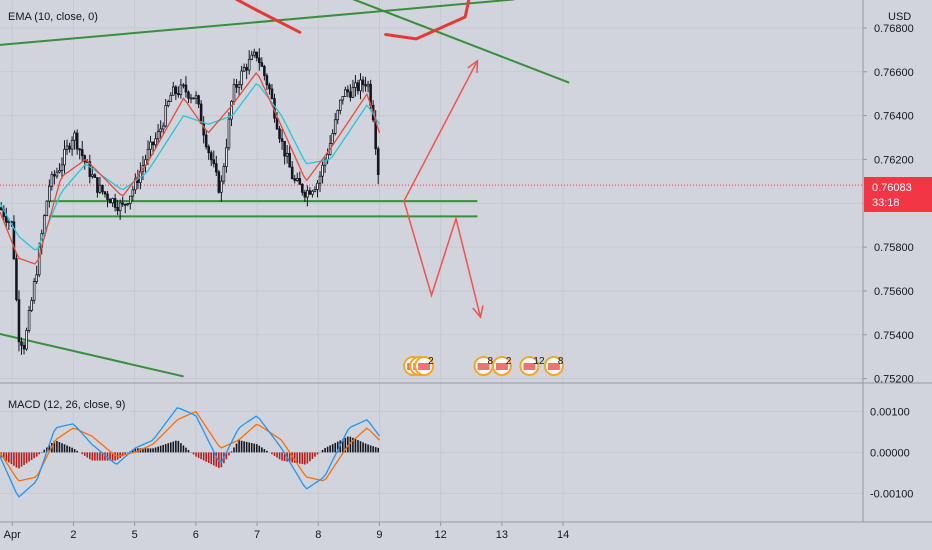  I want to click on event-count-label: 8, so click(561, 361).